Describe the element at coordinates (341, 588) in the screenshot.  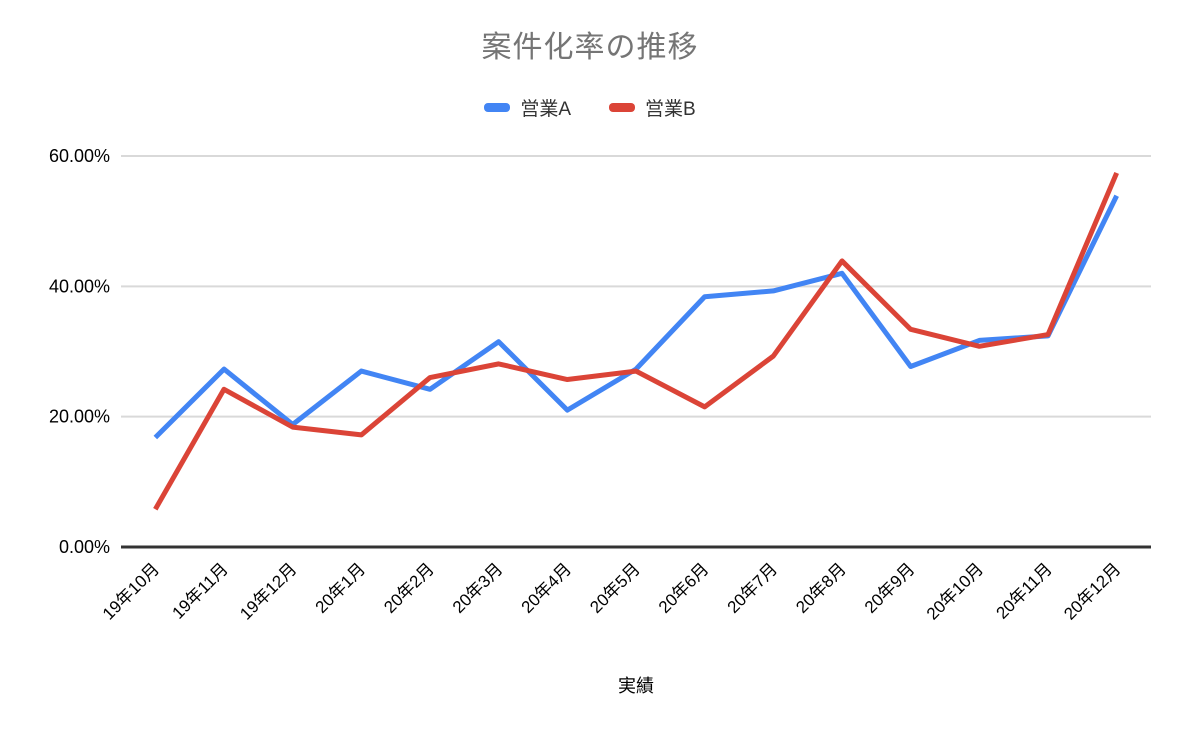
I see `x-tick-label: 20年1月` at that location.